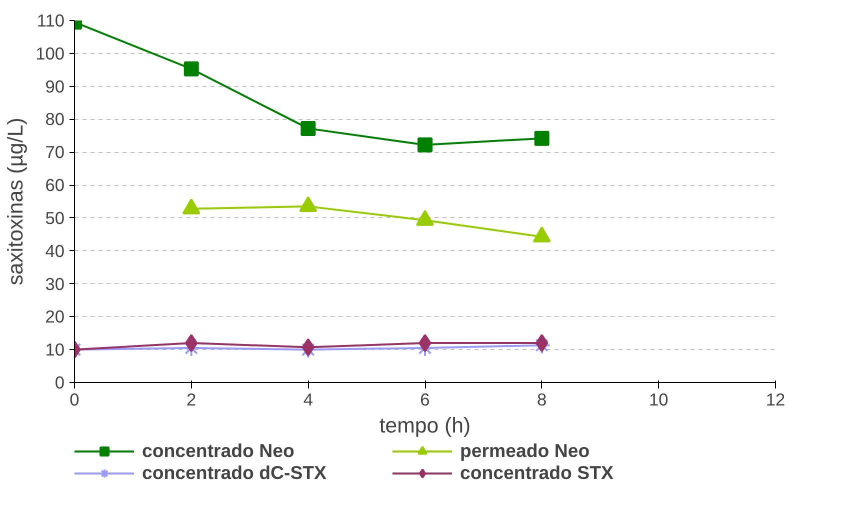 The height and width of the screenshot is (517, 860). Describe the element at coordinates (16, 202) in the screenshot. I see `y-axis-title: saxitoxinas (µg/L)` at that location.